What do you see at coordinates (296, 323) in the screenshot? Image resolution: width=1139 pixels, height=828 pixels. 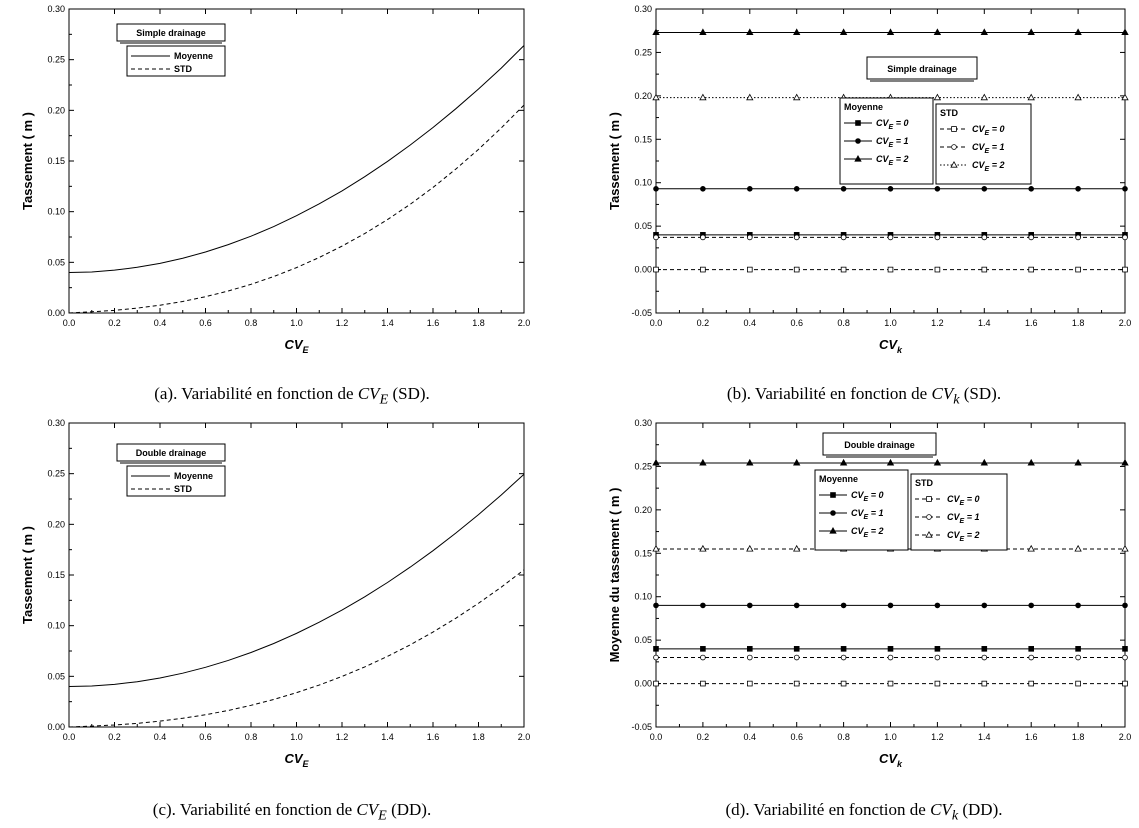 I see `x-tick-label-a-5: 1.0` at bounding box center [296, 323].